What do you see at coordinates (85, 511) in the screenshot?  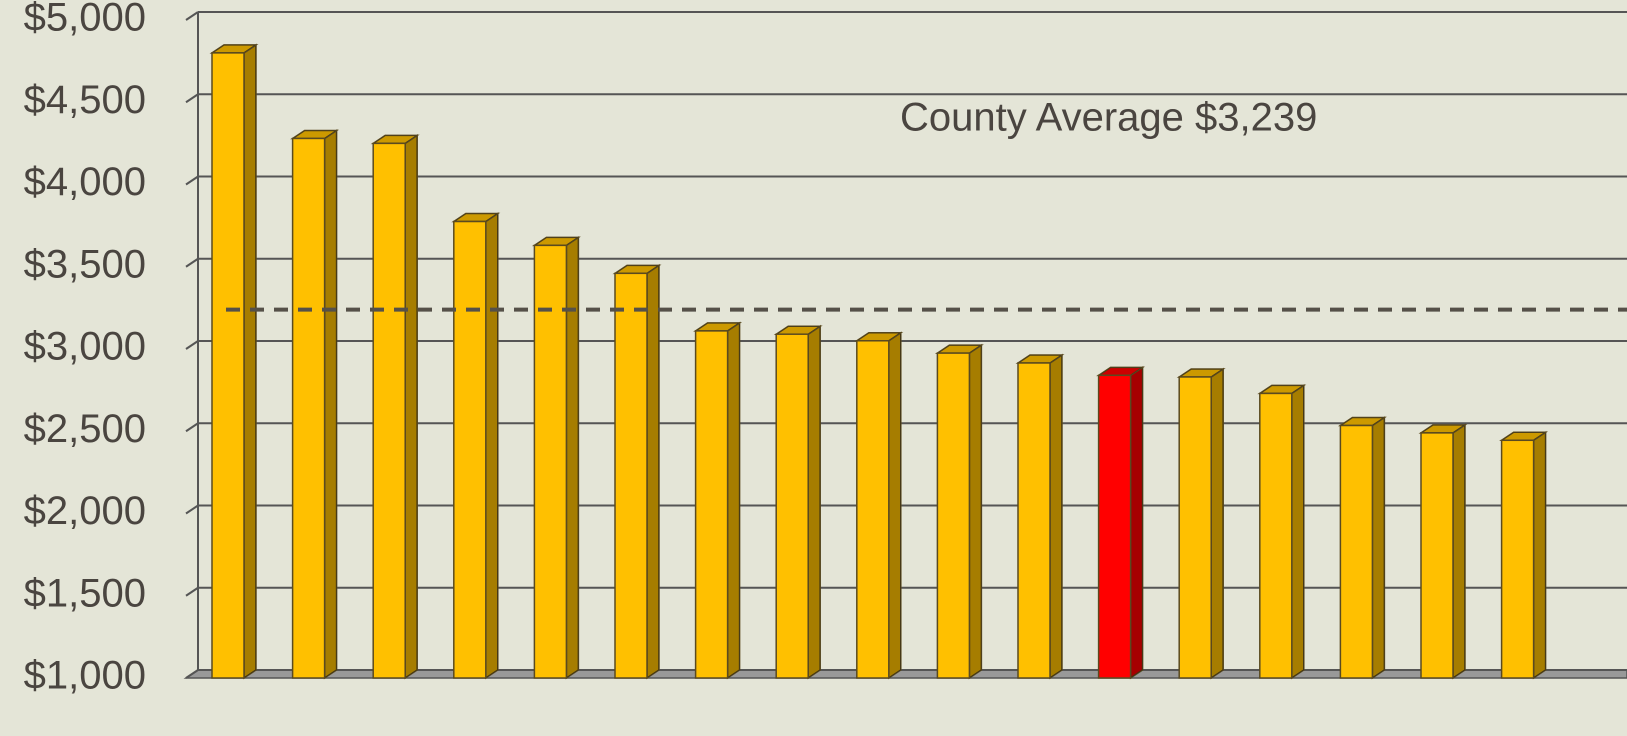 I see `y-tick-label: $2,000` at bounding box center [85, 511].